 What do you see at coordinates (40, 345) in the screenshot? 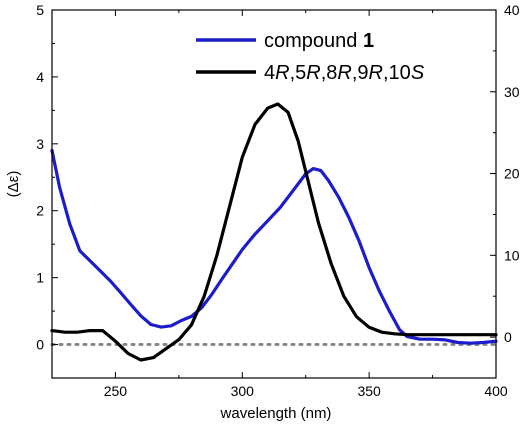
I see `y-left-tick-label: 0` at bounding box center [40, 345].